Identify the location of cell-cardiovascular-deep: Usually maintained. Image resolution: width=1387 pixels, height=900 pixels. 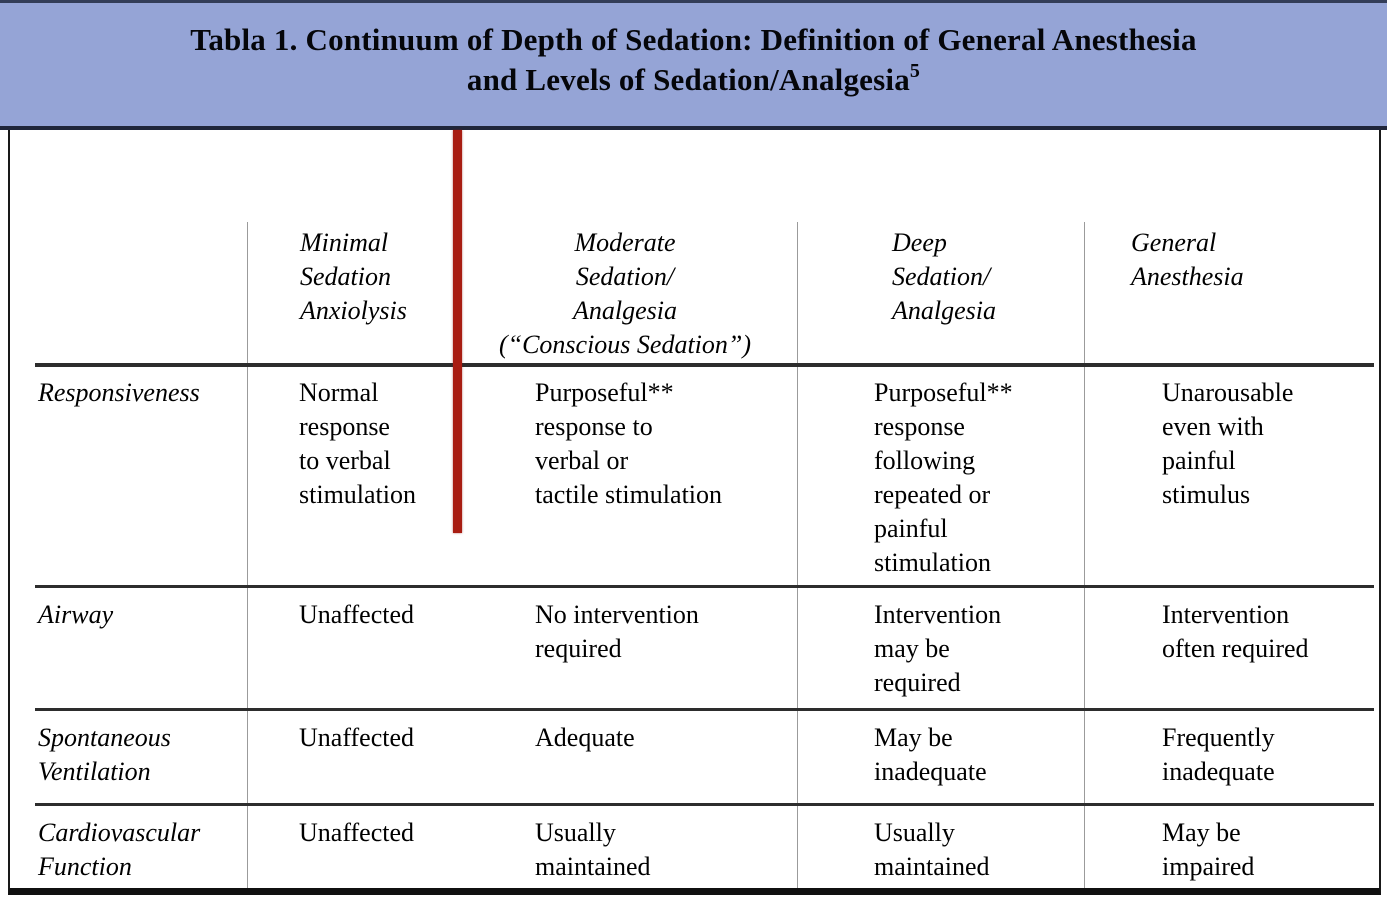
(932, 849).